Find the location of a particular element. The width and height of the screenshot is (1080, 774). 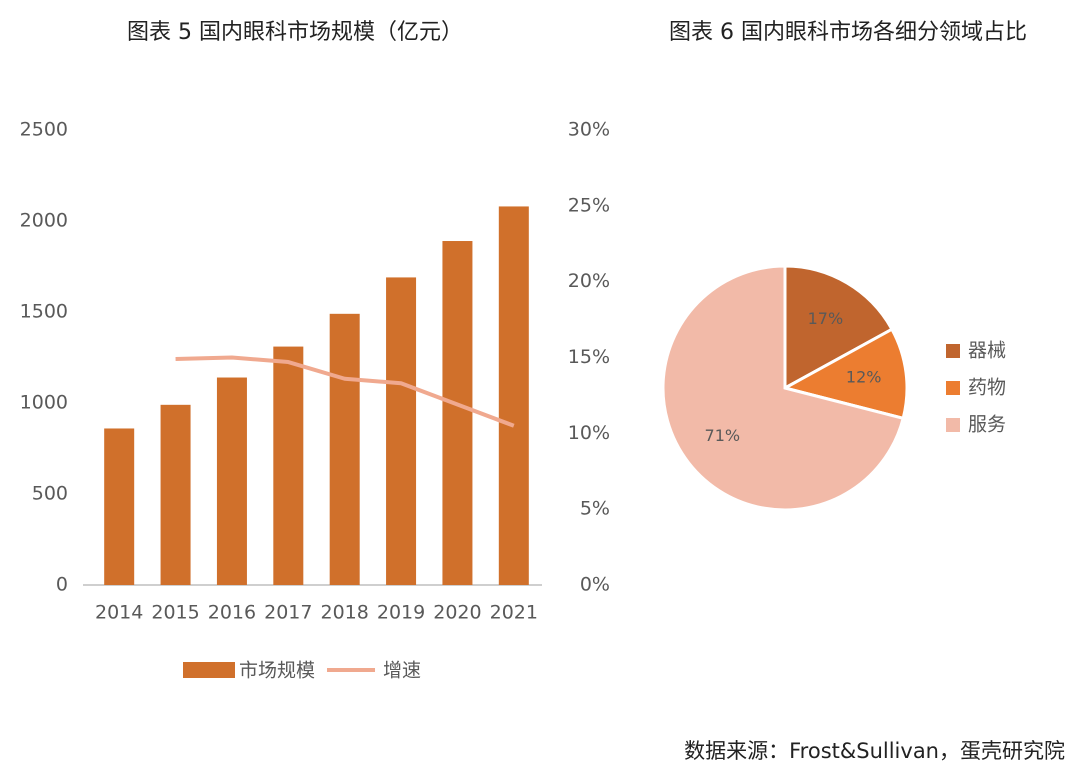

y-tick-label: 1000 is located at coordinates (44, 403).